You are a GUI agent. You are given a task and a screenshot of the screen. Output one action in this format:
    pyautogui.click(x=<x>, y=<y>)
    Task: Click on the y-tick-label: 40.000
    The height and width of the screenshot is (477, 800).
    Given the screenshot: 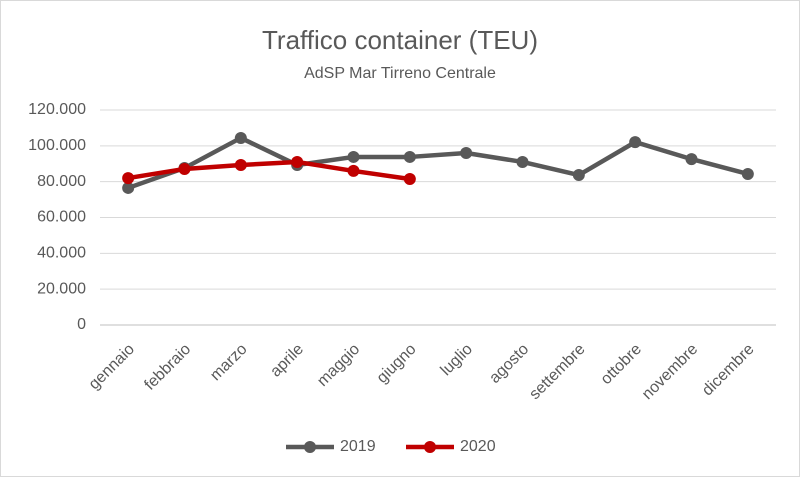 What is the action you would take?
    pyautogui.click(x=61, y=253)
    